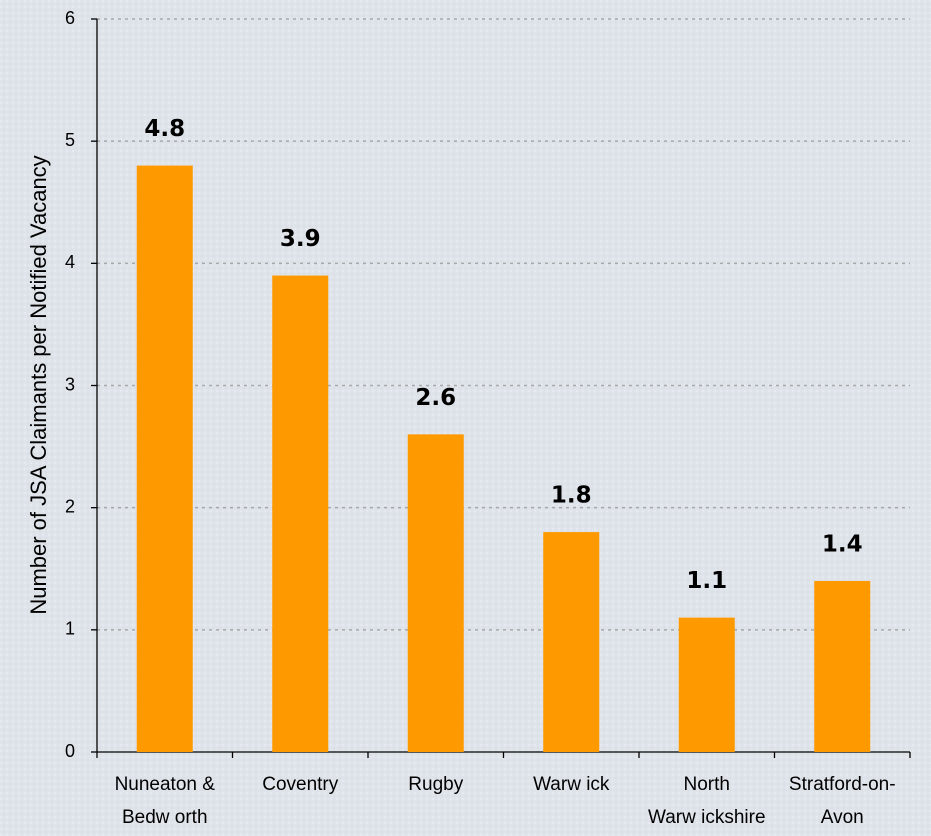 The image size is (931, 836). Describe the element at coordinates (435, 398) in the screenshot. I see `data-label: 2.6` at that location.